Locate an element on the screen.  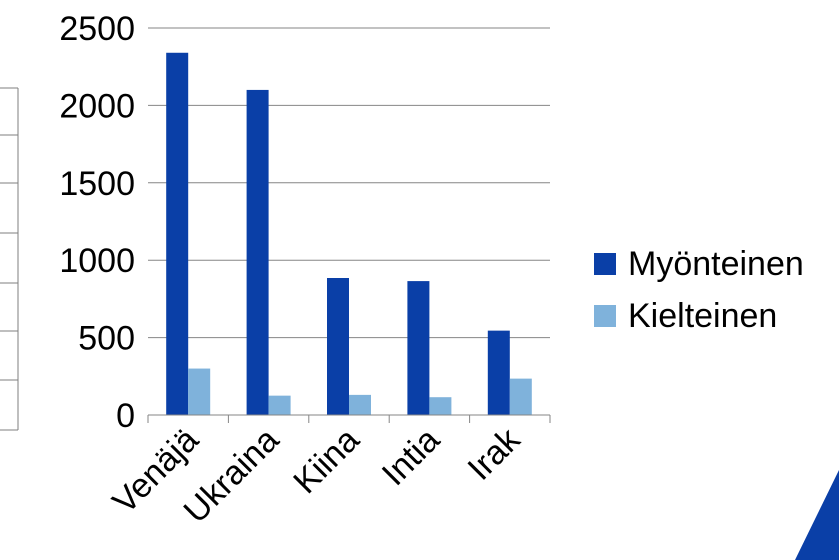
left-edge-decoration is located at coordinates (9, 259).